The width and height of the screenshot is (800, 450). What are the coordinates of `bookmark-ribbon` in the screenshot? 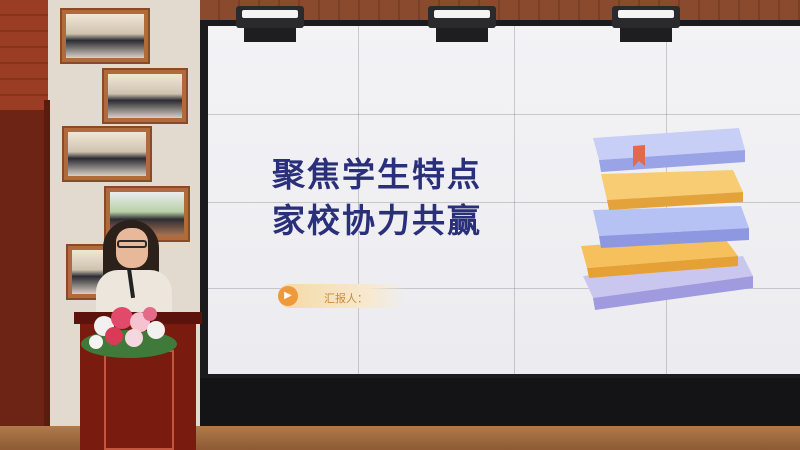 It's located at (639, 156).